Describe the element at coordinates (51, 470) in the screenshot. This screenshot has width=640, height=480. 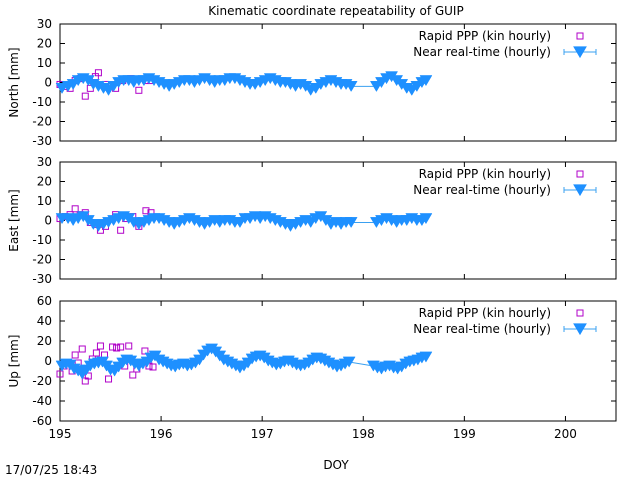
I see `timestamp: 17/07/25 18:43` at that location.